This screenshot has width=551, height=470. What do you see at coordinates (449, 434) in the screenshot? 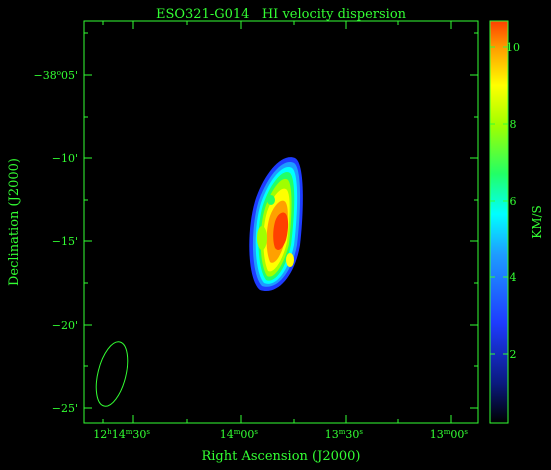
I see `x-tick-label: 13m00s` at bounding box center [449, 434].